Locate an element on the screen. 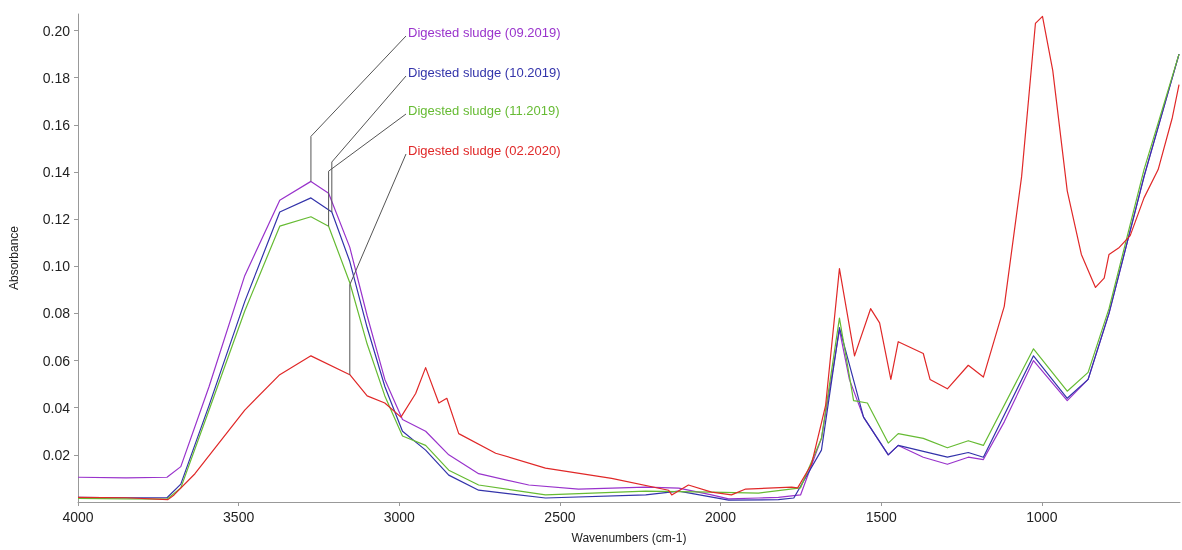  x-tick-label: 2500 is located at coordinates (560, 517).